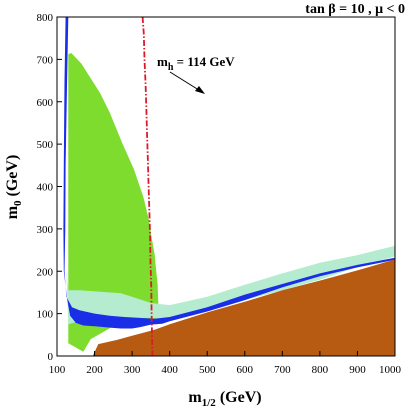  I want to click on y-tick-label: 700, so click(45, 60).